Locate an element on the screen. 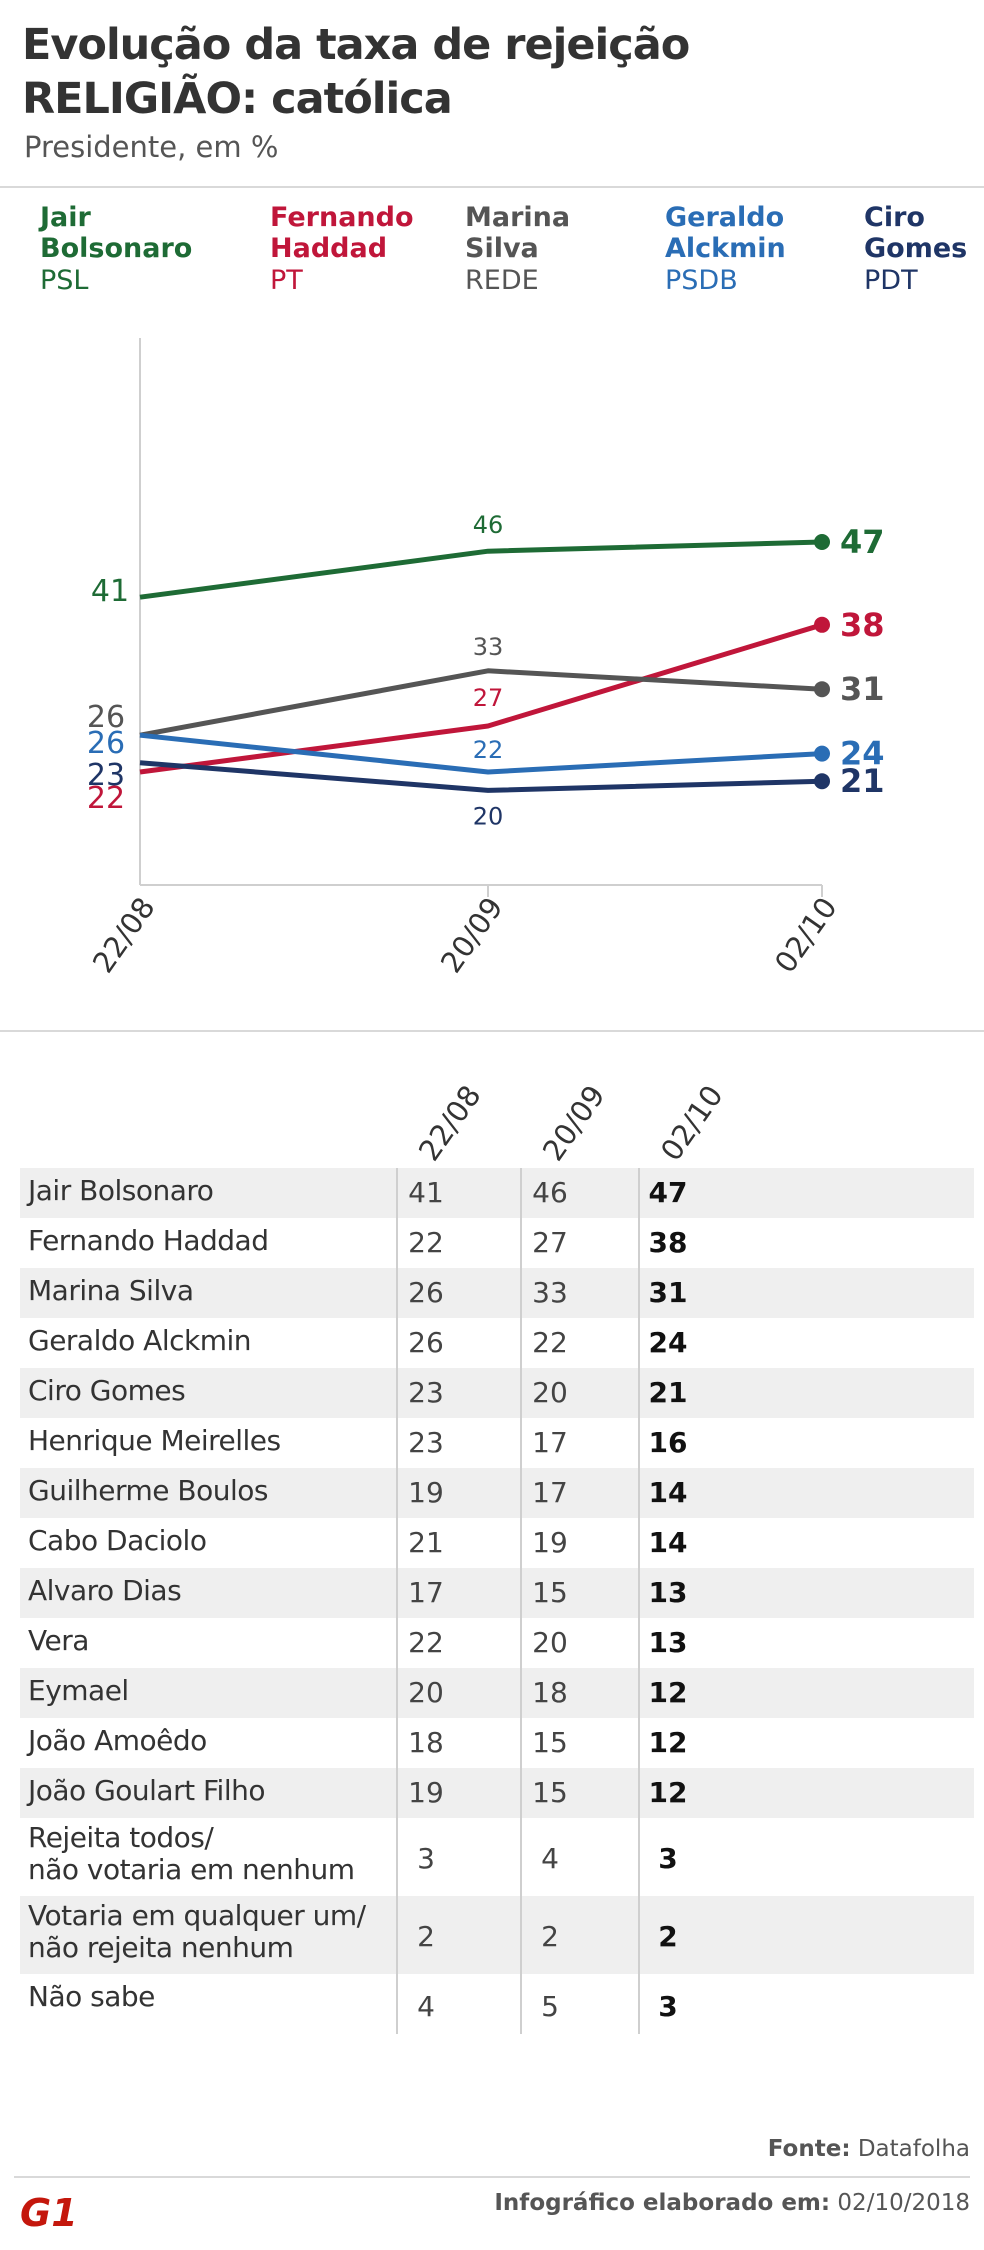  table-row: João Goulart Filho 19 15 12 is located at coordinates (497, 1793).